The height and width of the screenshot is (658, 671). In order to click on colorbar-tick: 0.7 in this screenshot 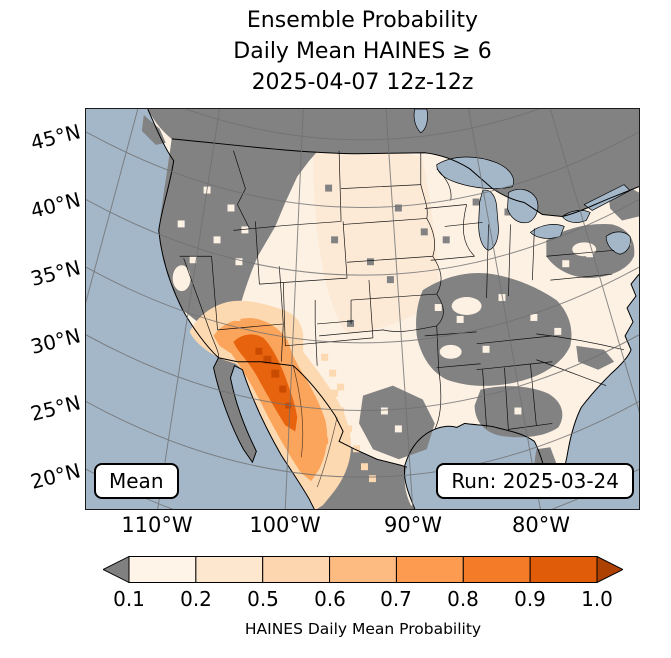, I will do `click(396, 599)`.